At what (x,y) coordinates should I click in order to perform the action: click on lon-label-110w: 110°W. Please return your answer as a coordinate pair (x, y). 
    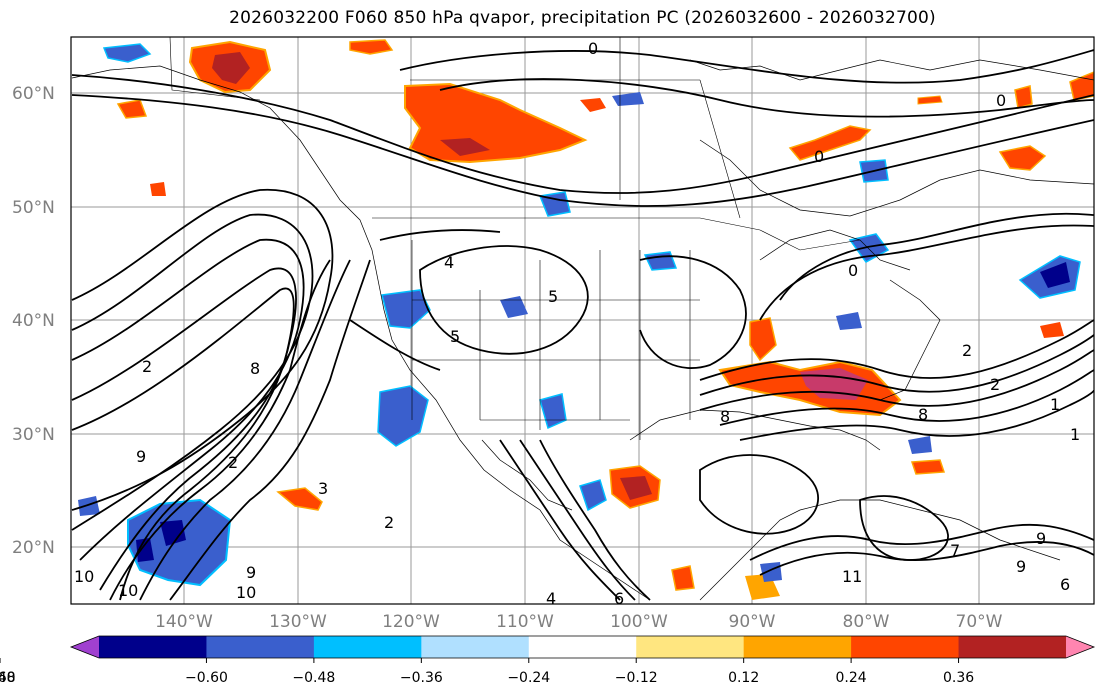
    Looking at the image, I should click on (525, 622).